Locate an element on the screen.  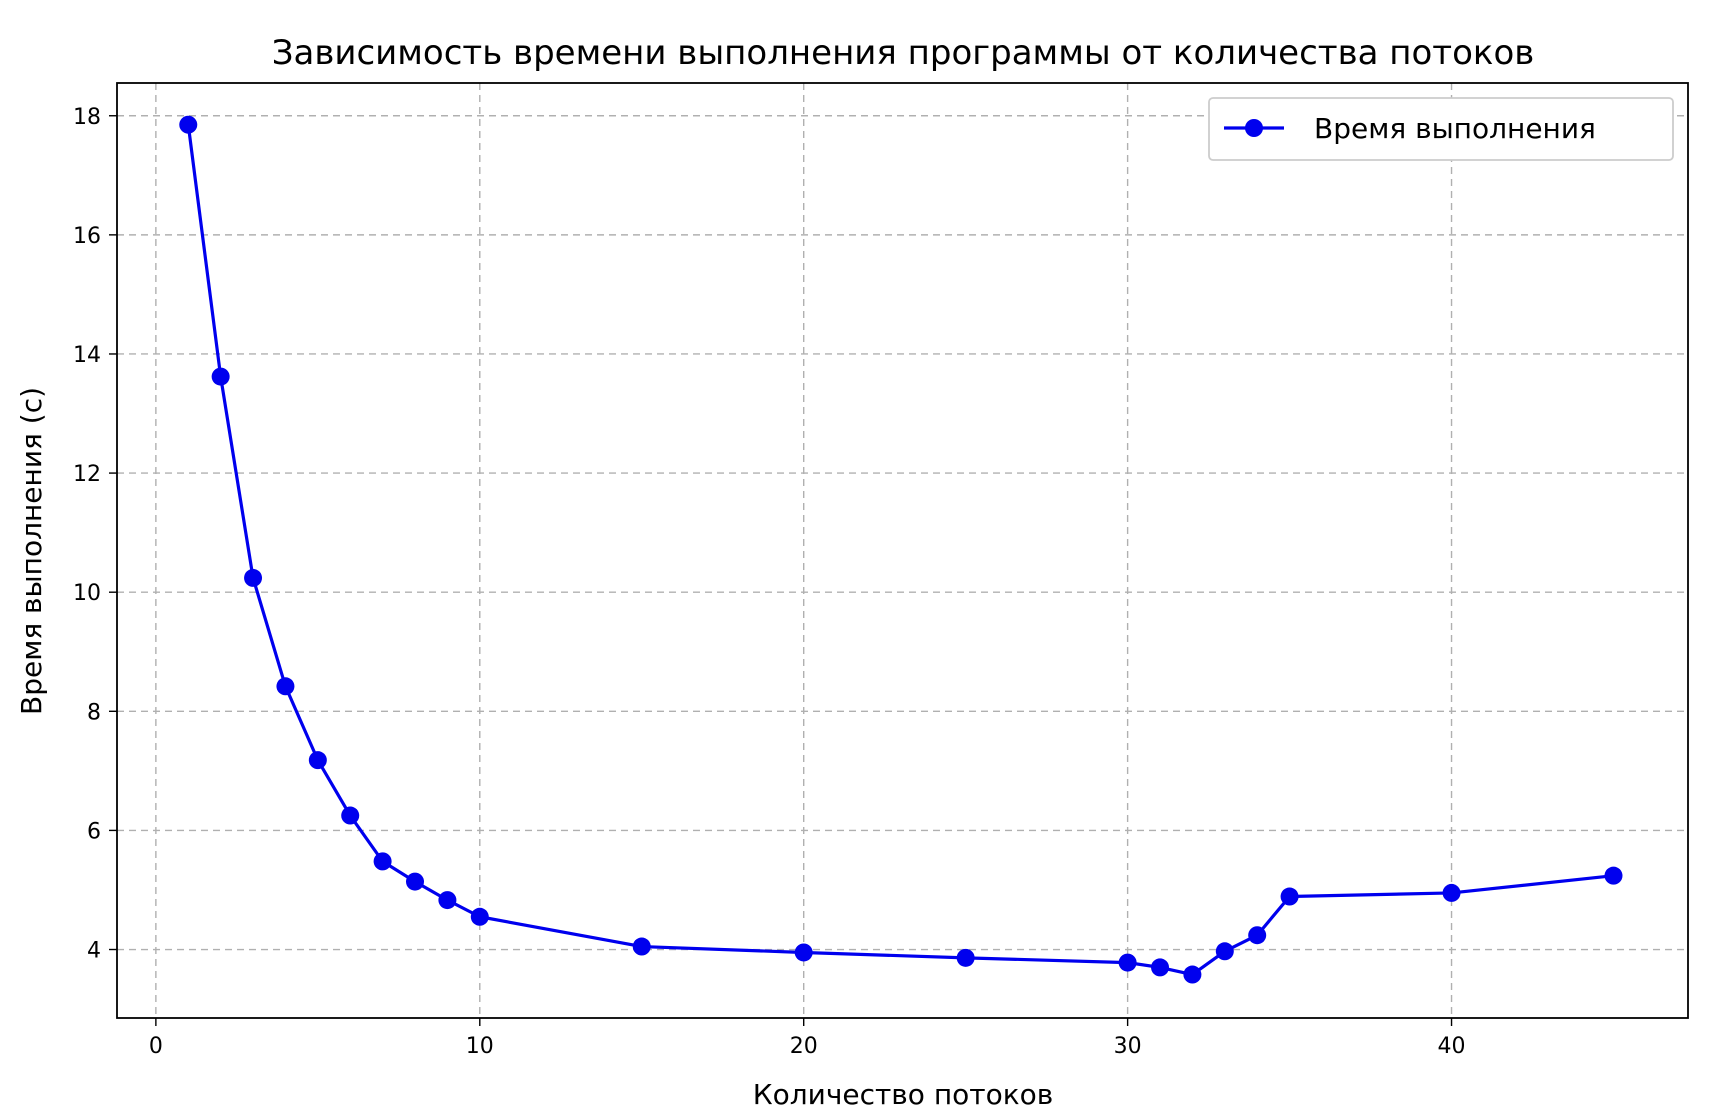
x-tick-label: 30 is located at coordinates (1128, 1046).